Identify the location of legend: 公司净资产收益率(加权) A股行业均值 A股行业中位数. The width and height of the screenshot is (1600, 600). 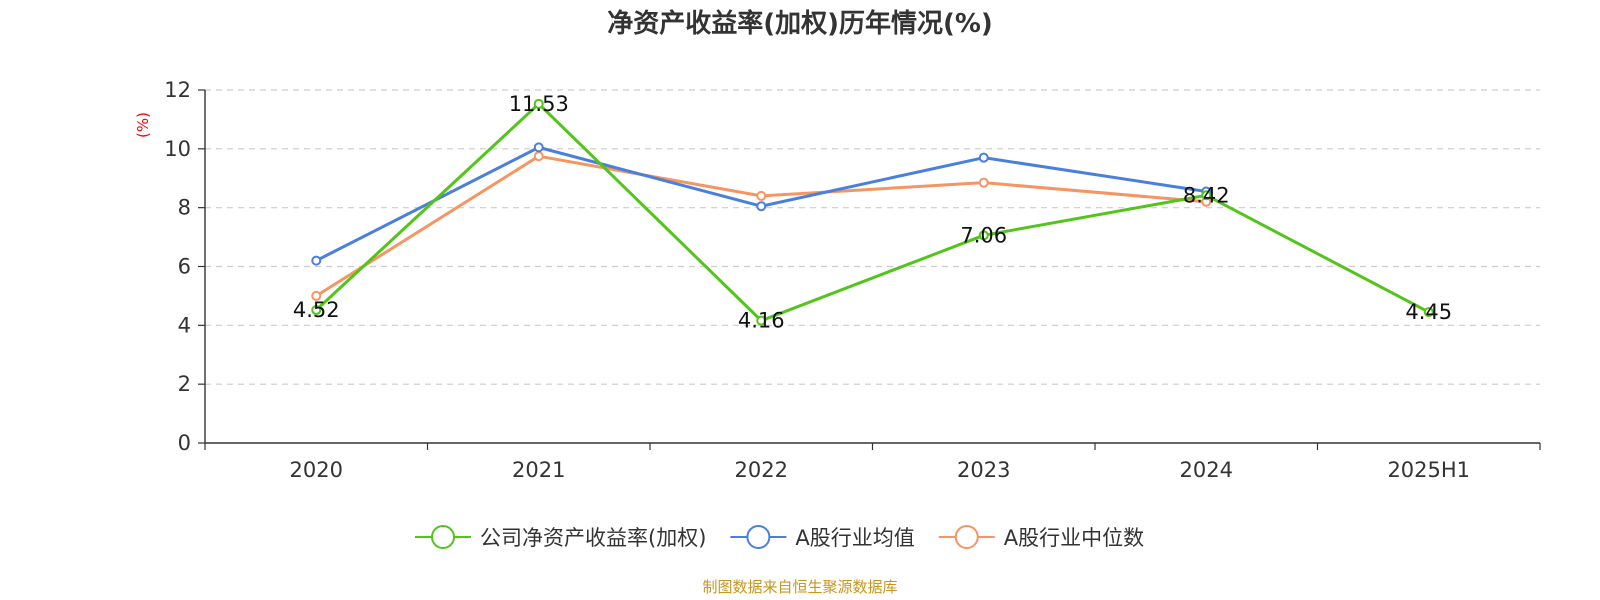
(779, 537).